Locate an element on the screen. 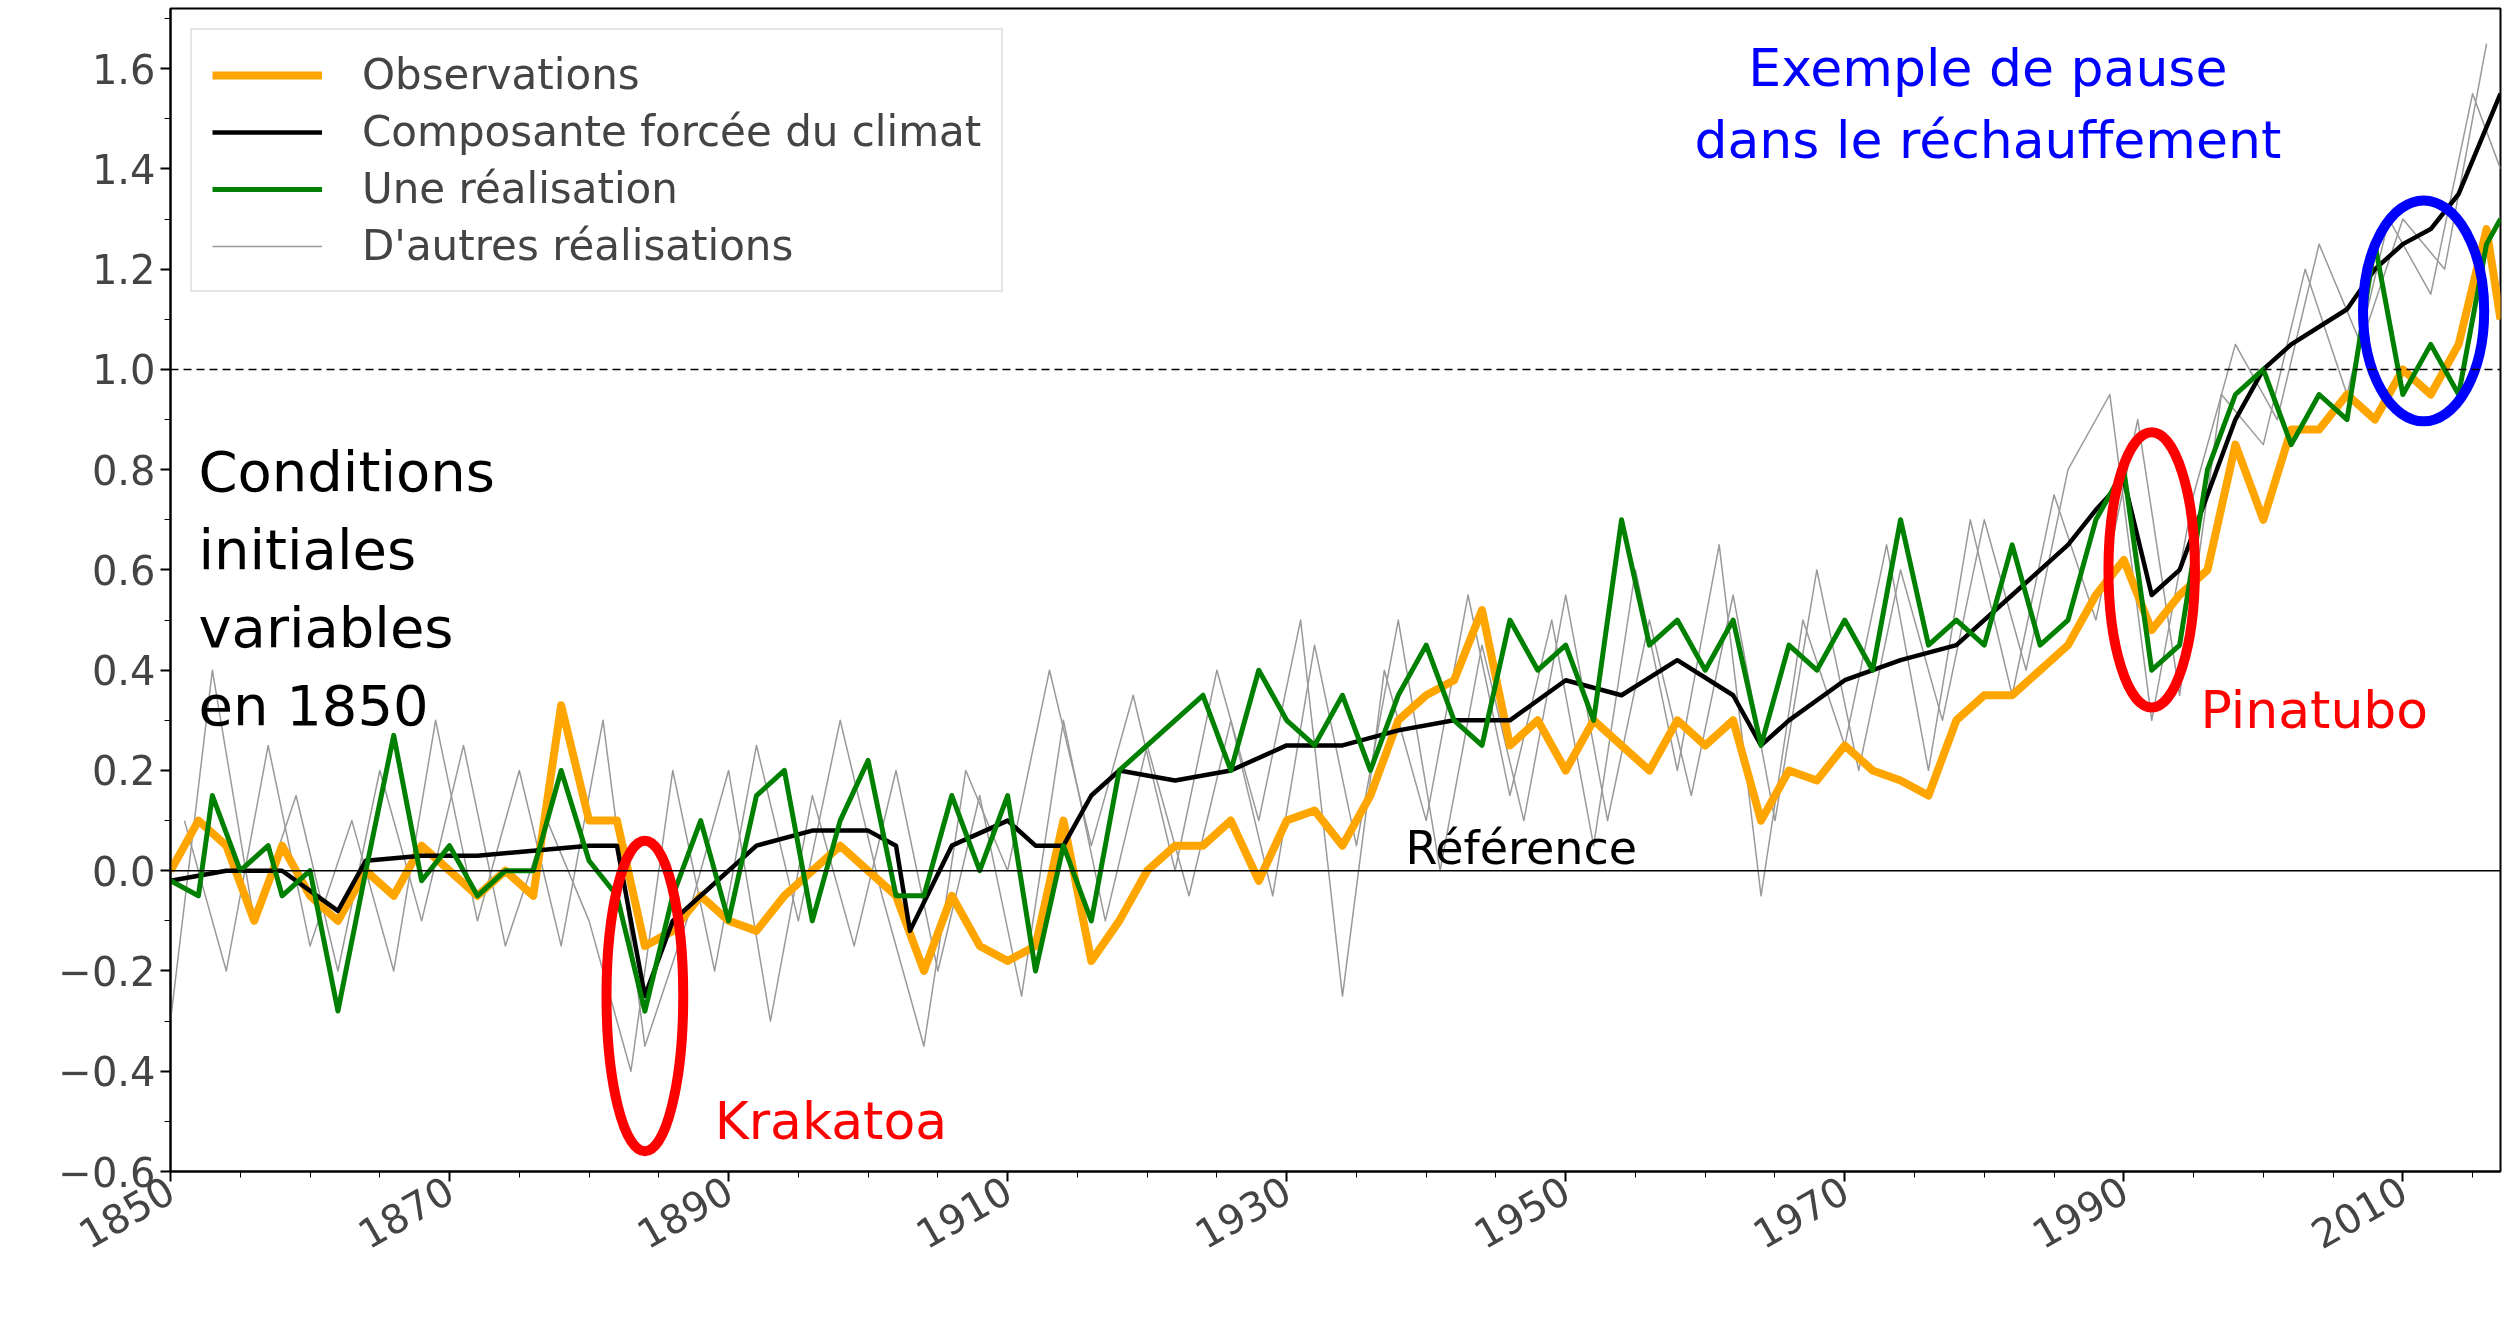 This screenshot has height=1321, width=2512. ref-line-label: Référence is located at coordinates (1521, 847).